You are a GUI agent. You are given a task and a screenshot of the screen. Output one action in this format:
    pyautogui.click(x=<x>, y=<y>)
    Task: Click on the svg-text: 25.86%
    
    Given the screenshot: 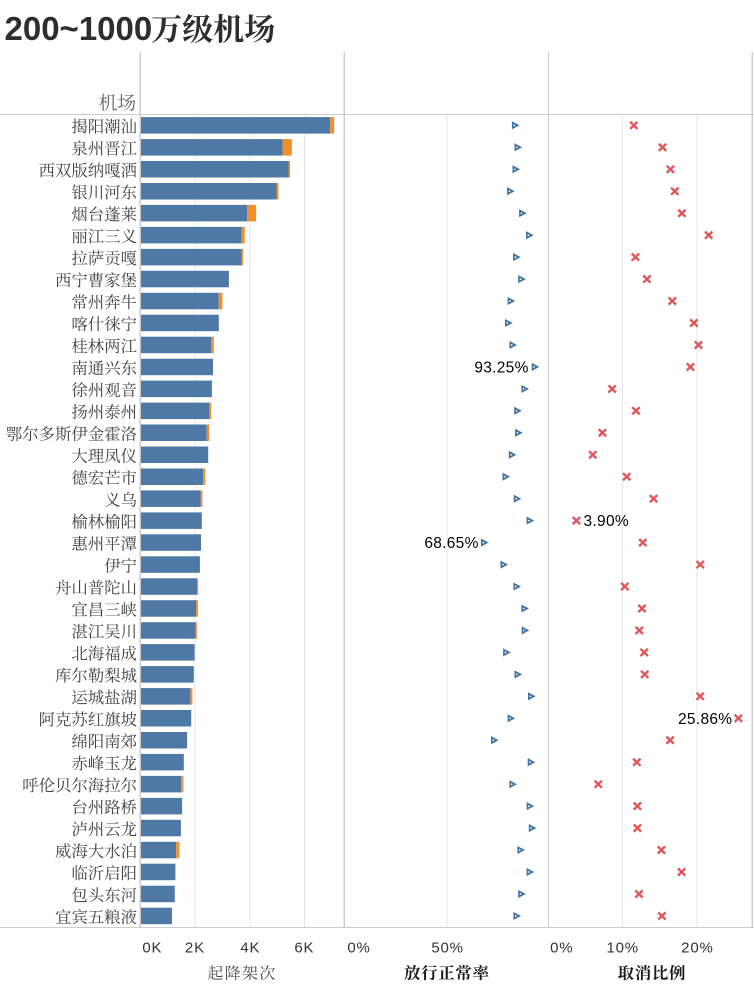 What is the action you would take?
    pyautogui.click(x=705, y=719)
    